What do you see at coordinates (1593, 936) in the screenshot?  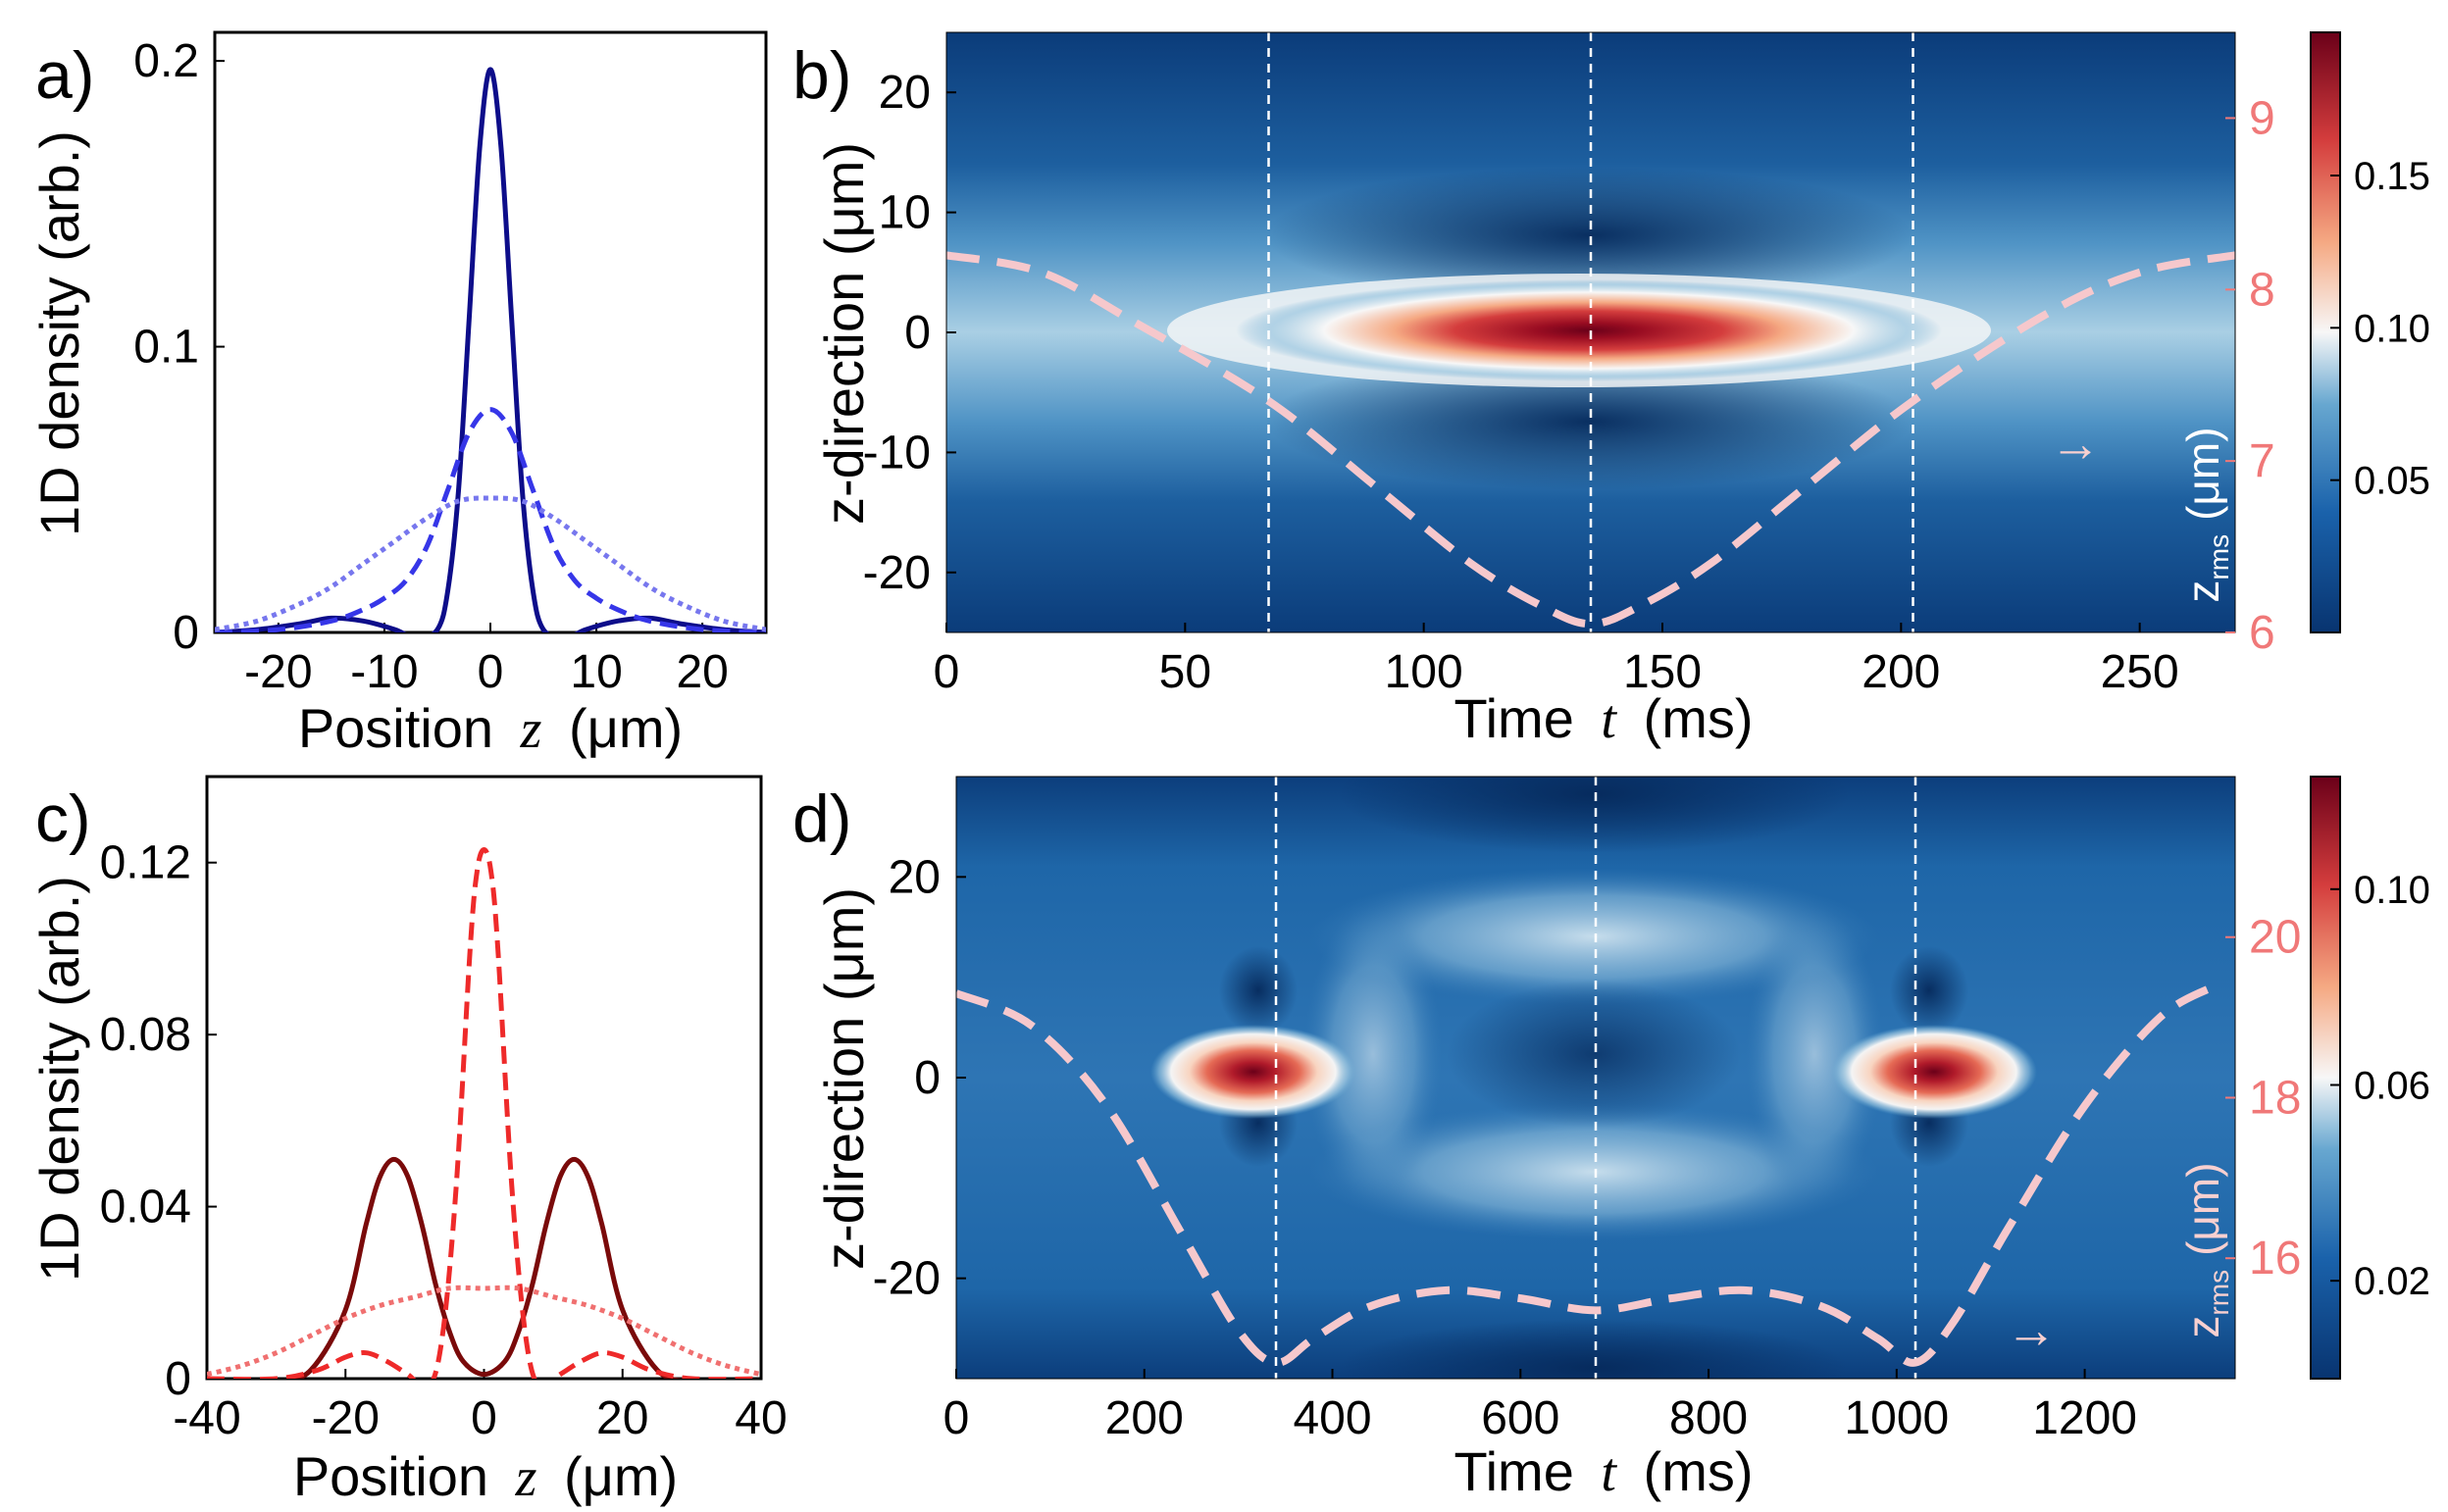 I see `heatmap-d-ring-top` at bounding box center [1593, 936].